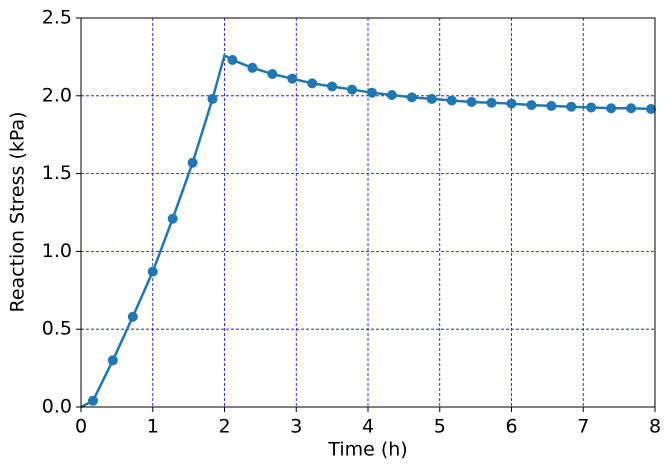  Describe the element at coordinates (57, 407) in the screenshot. I see `y-tick-label: 0.0` at that location.